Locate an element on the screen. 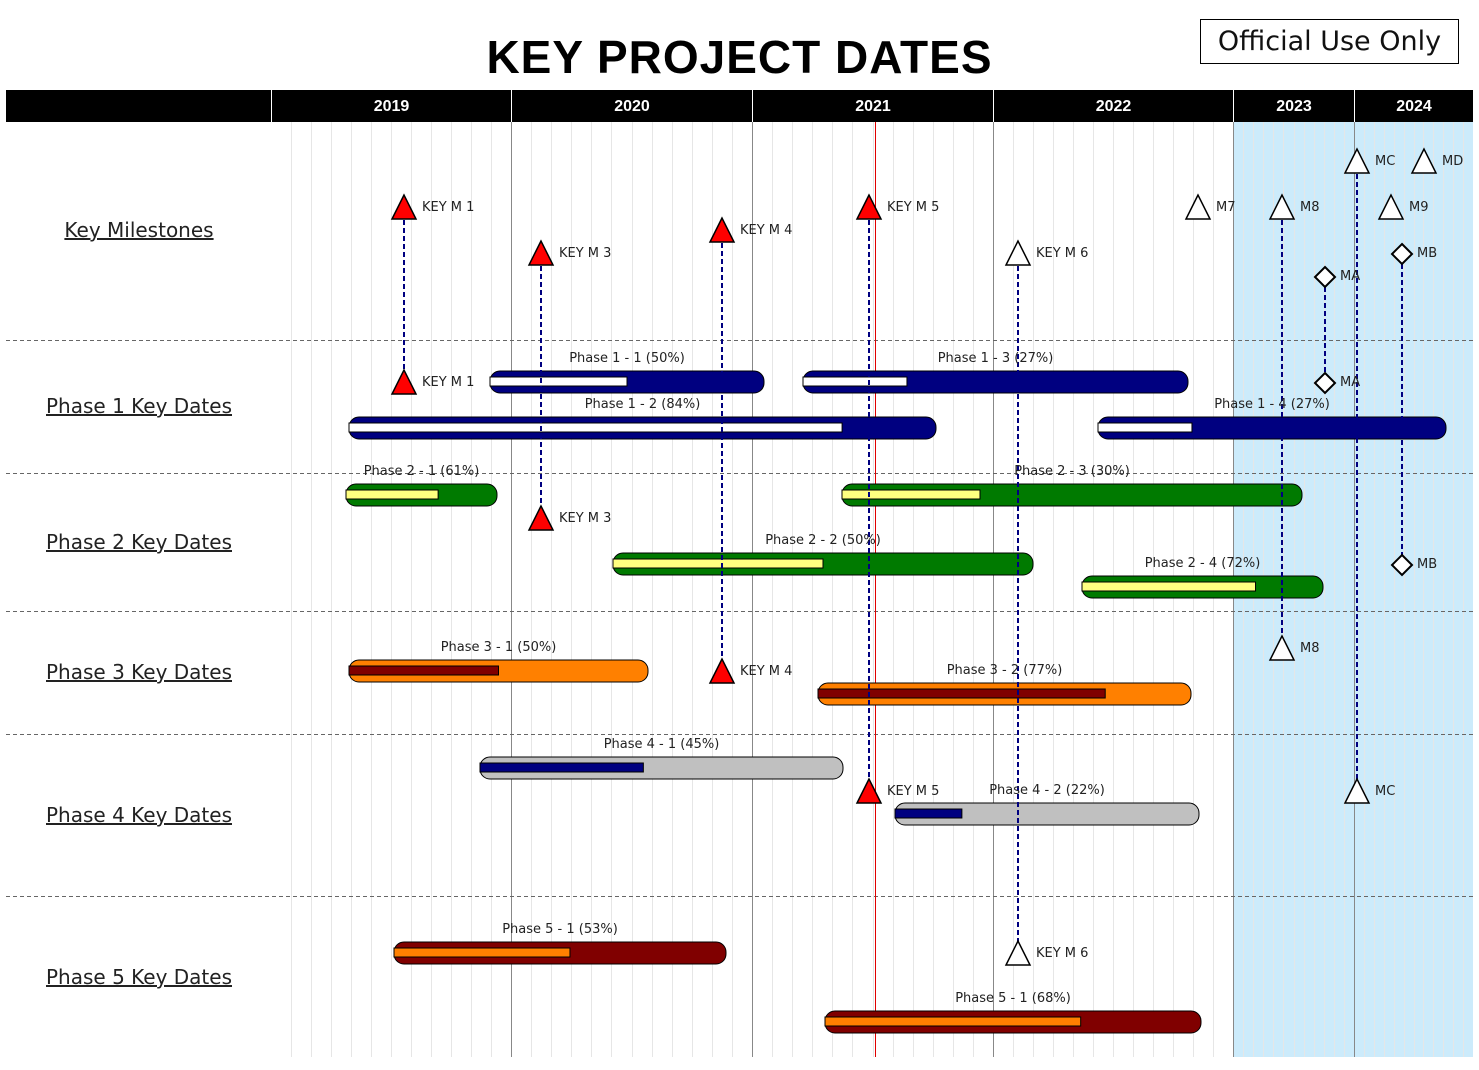  year-header-2023: 2023 is located at coordinates (1293, 106).